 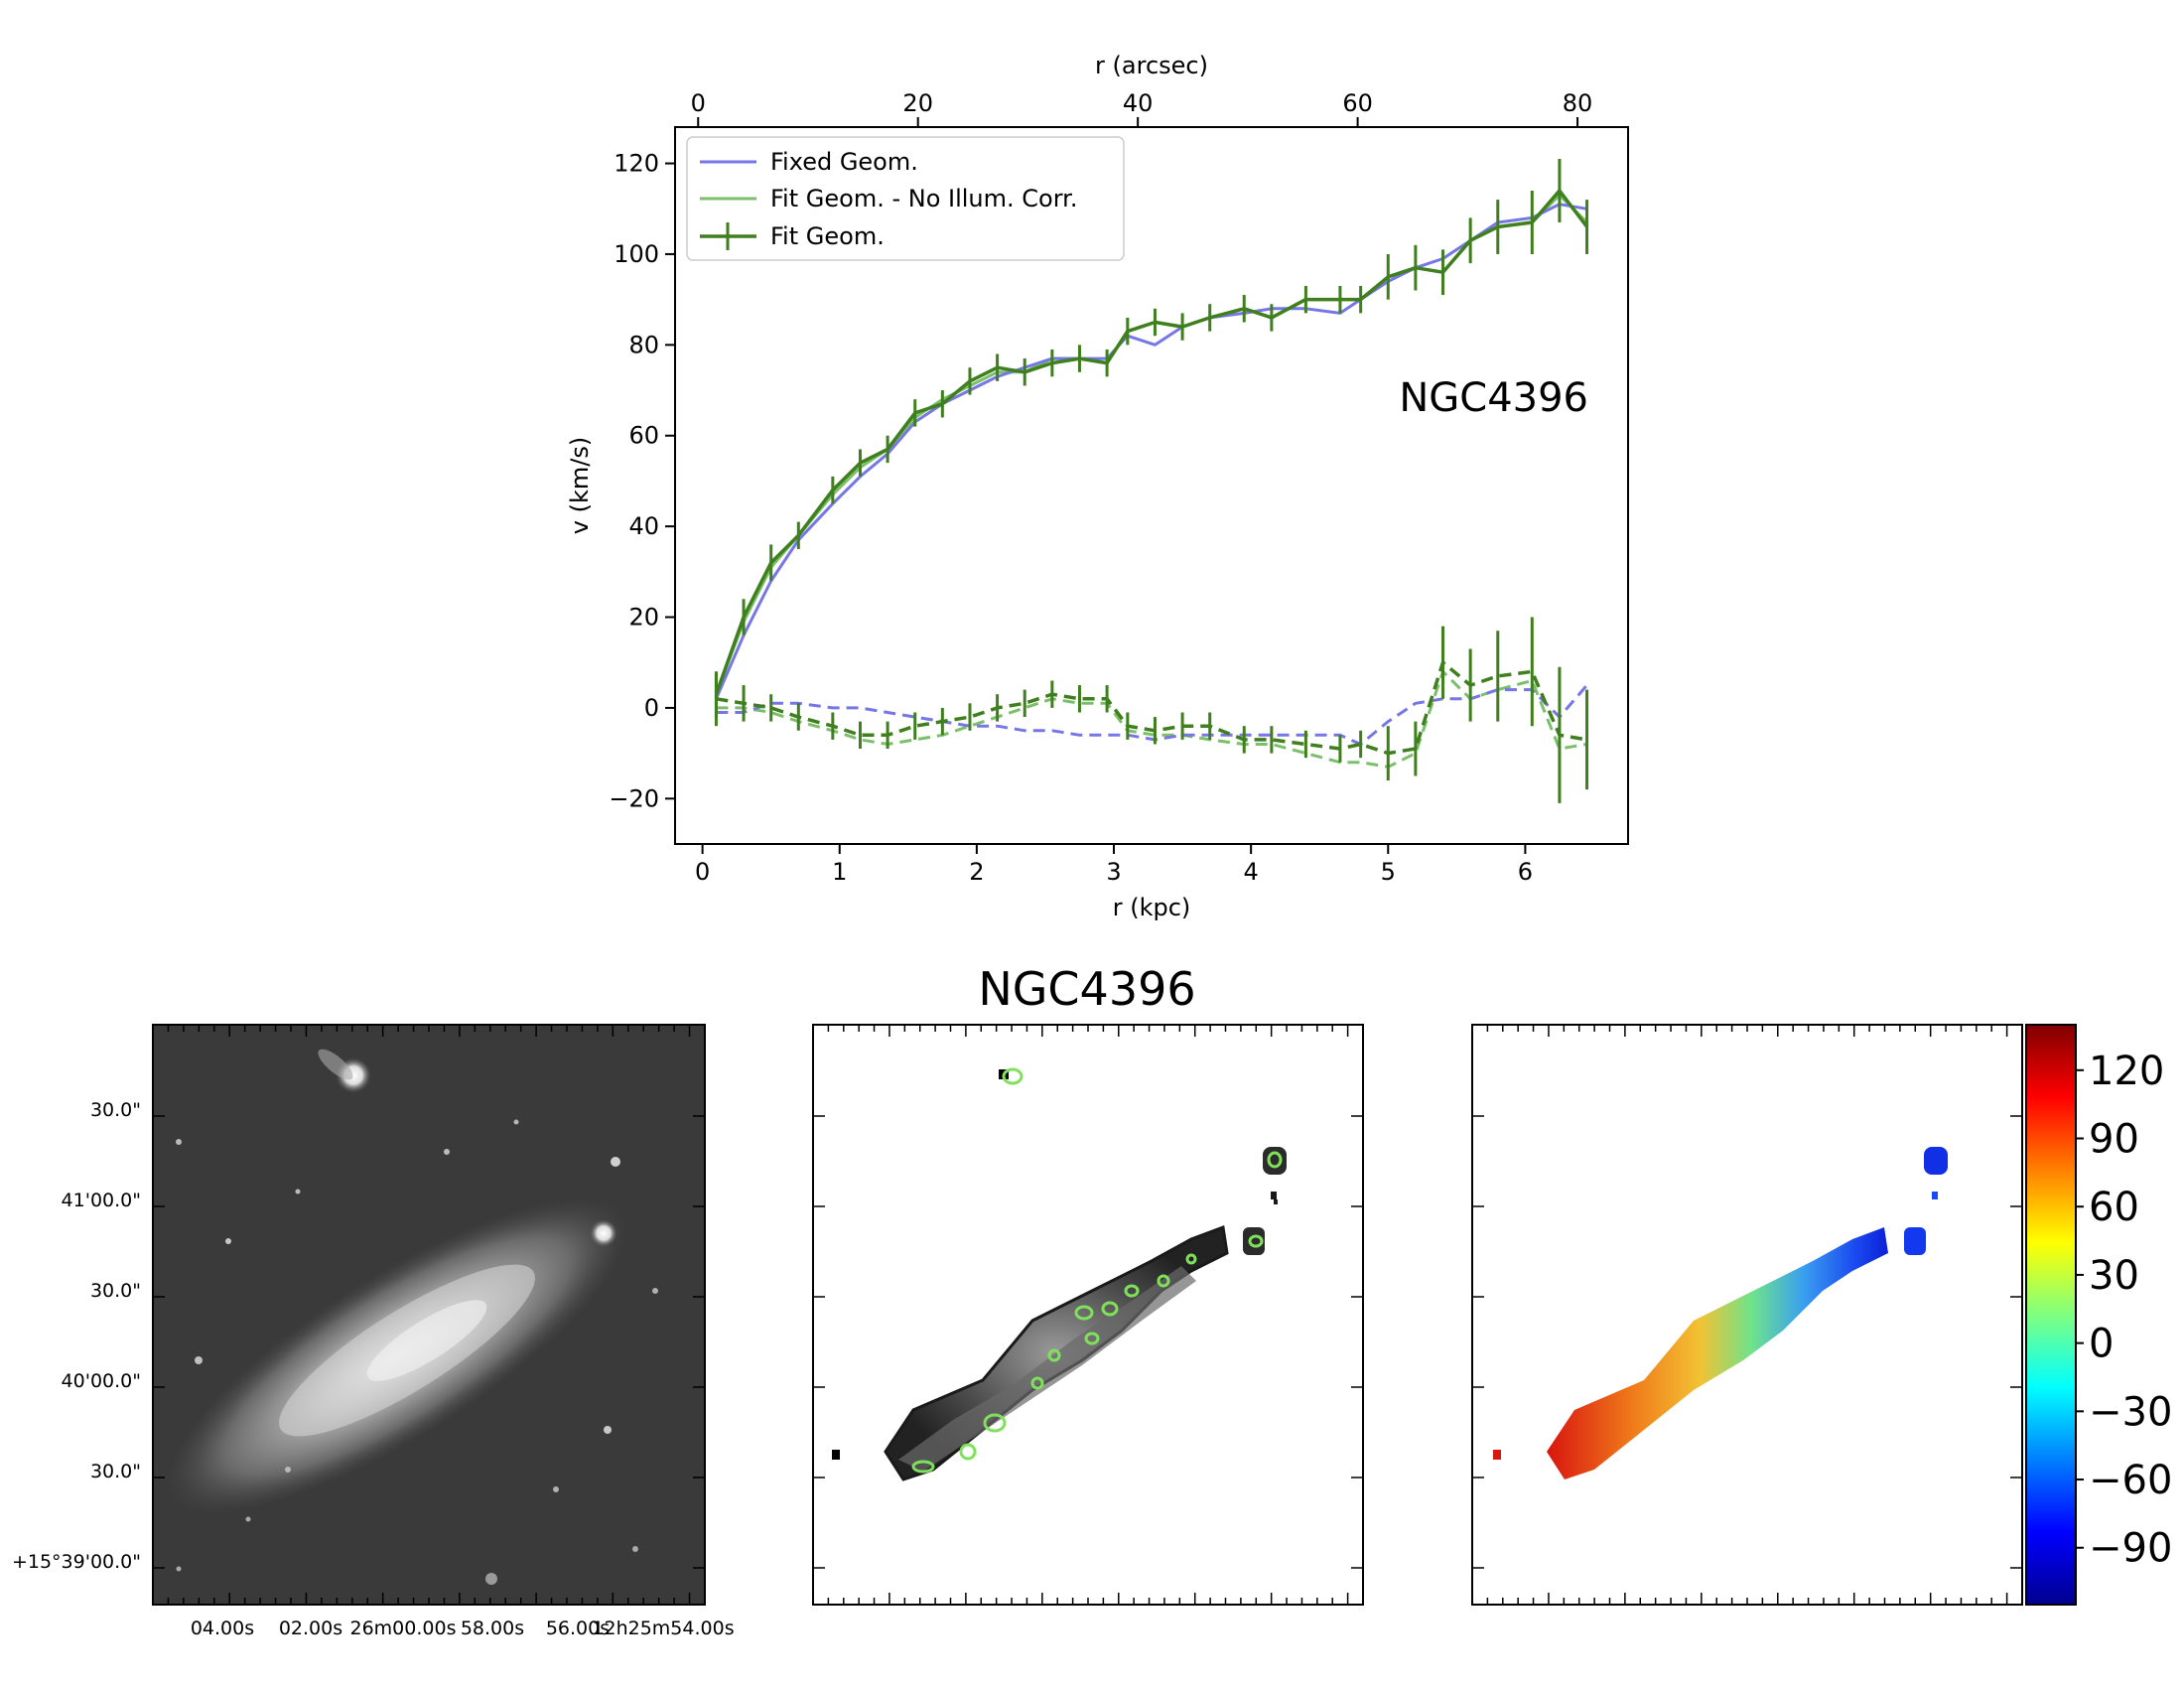 What do you see at coordinates (2114, 1276) in the screenshot?
I see `colorbar-tick-label: 30` at bounding box center [2114, 1276].